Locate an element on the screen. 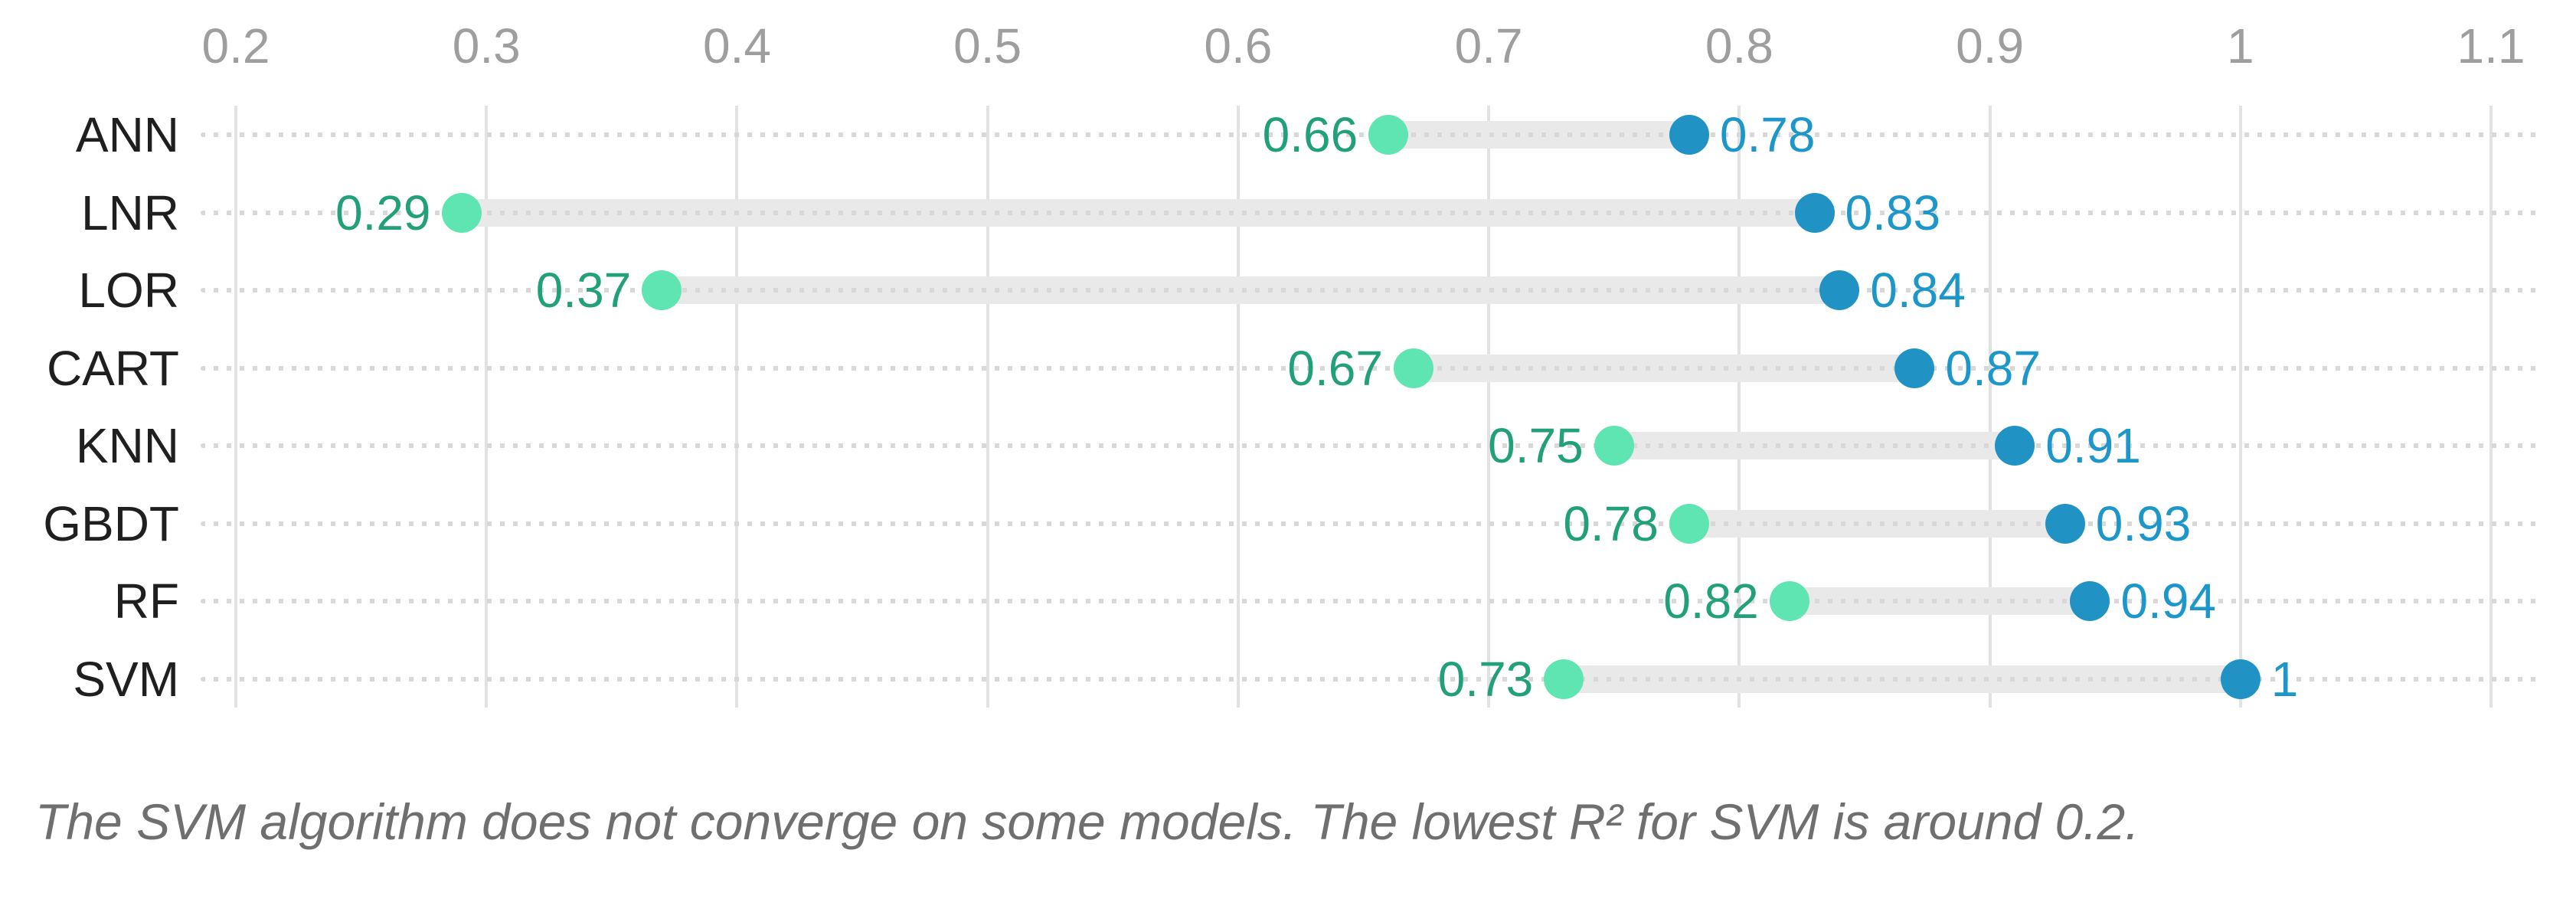 The image size is (2576, 899). min-value-label: 0.37 is located at coordinates (583, 291).